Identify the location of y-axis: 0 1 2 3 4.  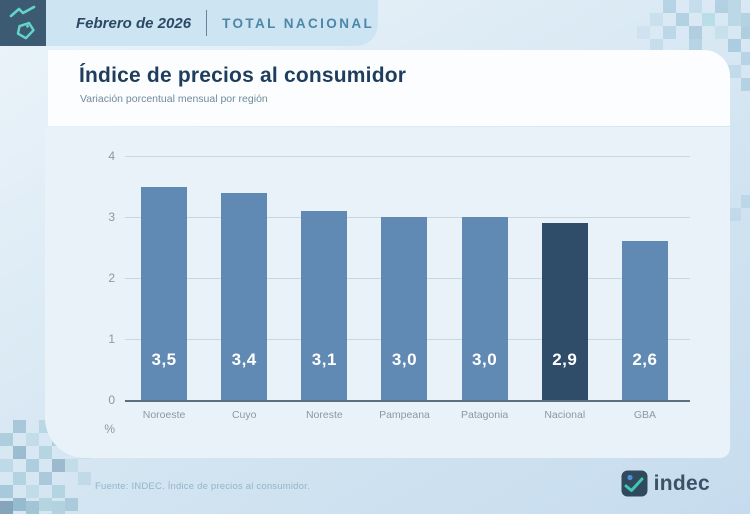
(95, 278).